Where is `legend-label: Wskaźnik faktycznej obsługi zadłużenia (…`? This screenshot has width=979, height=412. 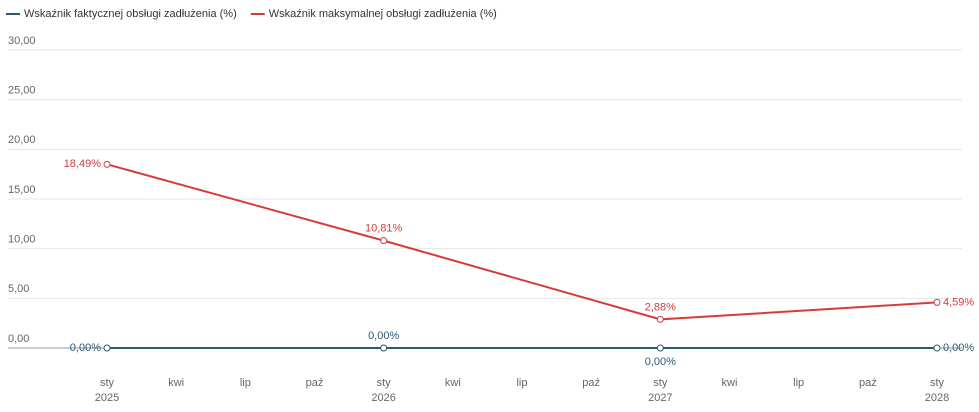
legend-label: Wskaźnik faktycznej obsługi zadłużenia (… is located at coordinates (130, 14).